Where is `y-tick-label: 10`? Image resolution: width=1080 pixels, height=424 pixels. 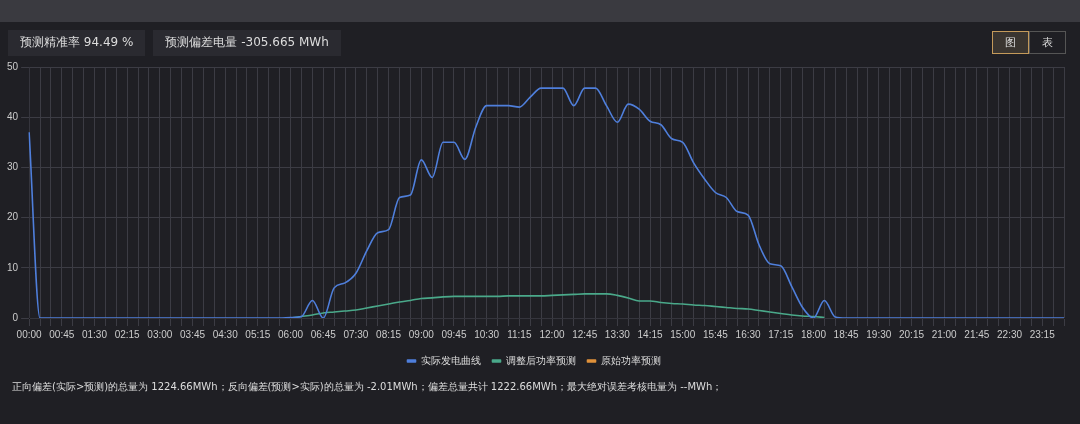
y-tick-label: 10 is located at coordinates (13, 267).